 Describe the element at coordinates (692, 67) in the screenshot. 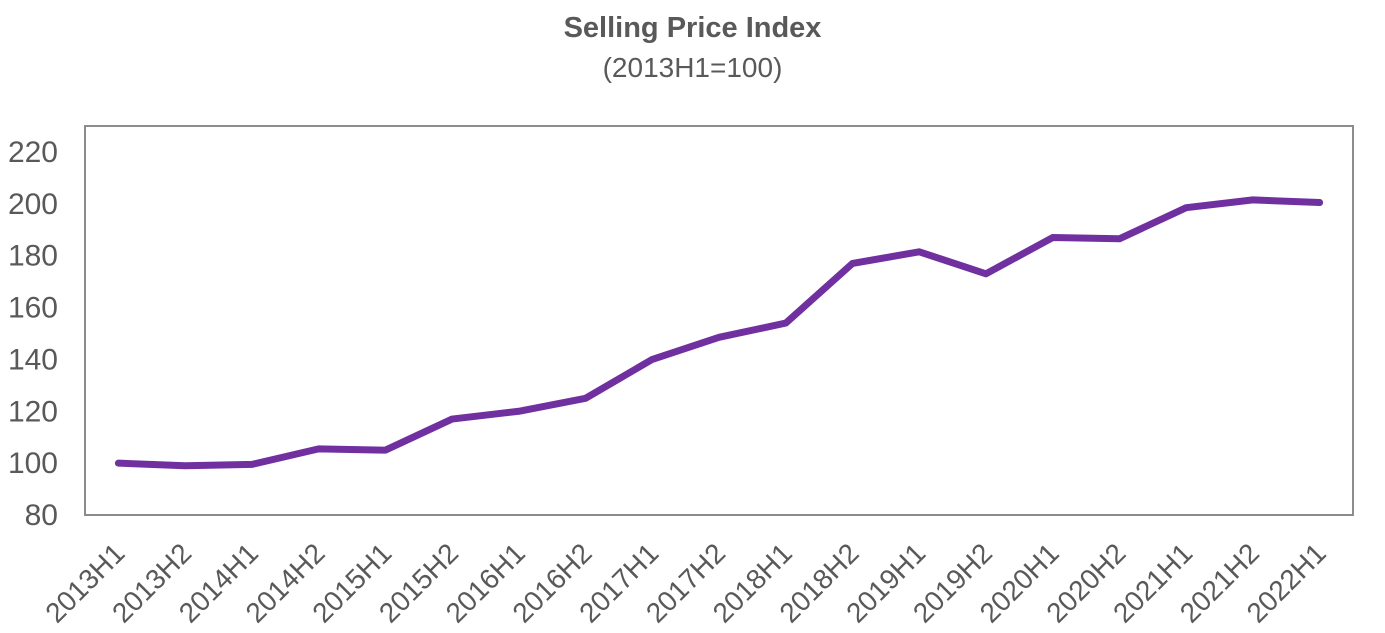

I see `chart-subtitle: (2013H1=100)` at that location.